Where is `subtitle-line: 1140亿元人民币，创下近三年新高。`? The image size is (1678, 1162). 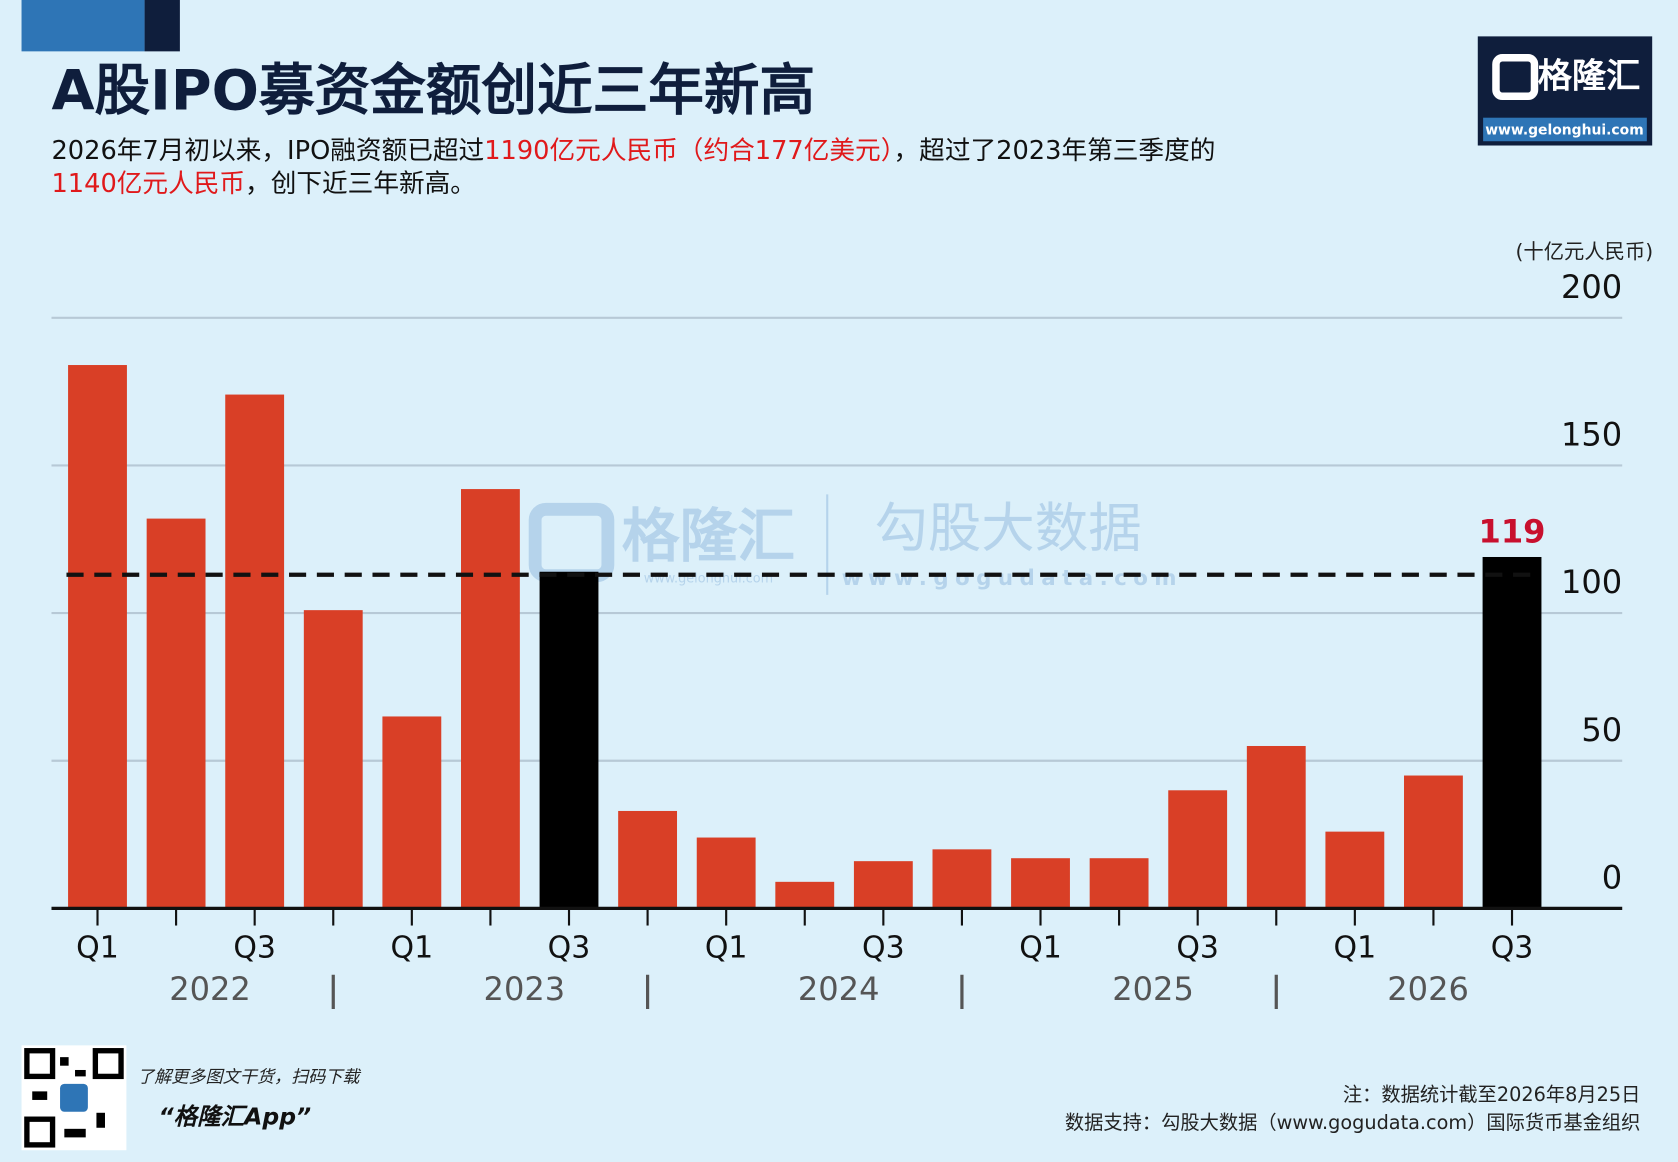 subtitle-line: 1140亿元人民币，创下近三年新高。 is located at coordinates (263, 184).